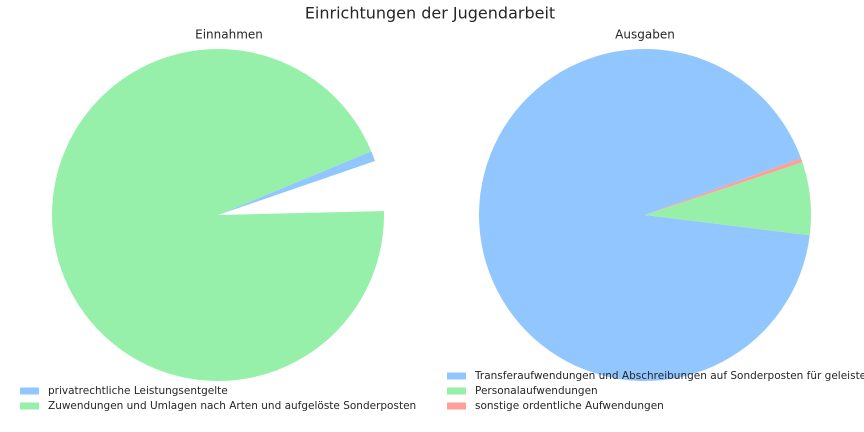 The image size is (864, 432). What do you see at coordinates (536, 391) in the screenshot?
I see `legend-label: Personalaufwendungen` at bounding box center [536, 391].